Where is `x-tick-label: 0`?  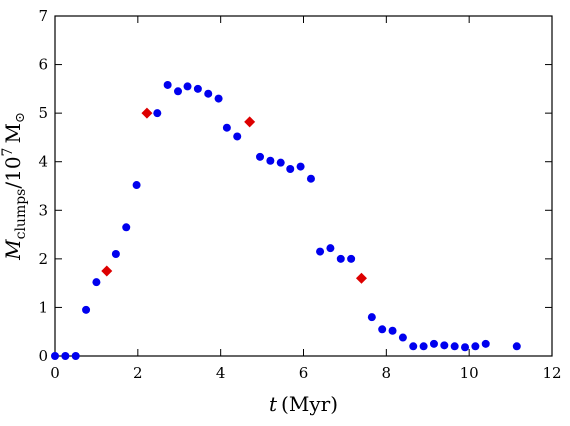 x-tick-label: 0 is located at coordinates (55, 373).